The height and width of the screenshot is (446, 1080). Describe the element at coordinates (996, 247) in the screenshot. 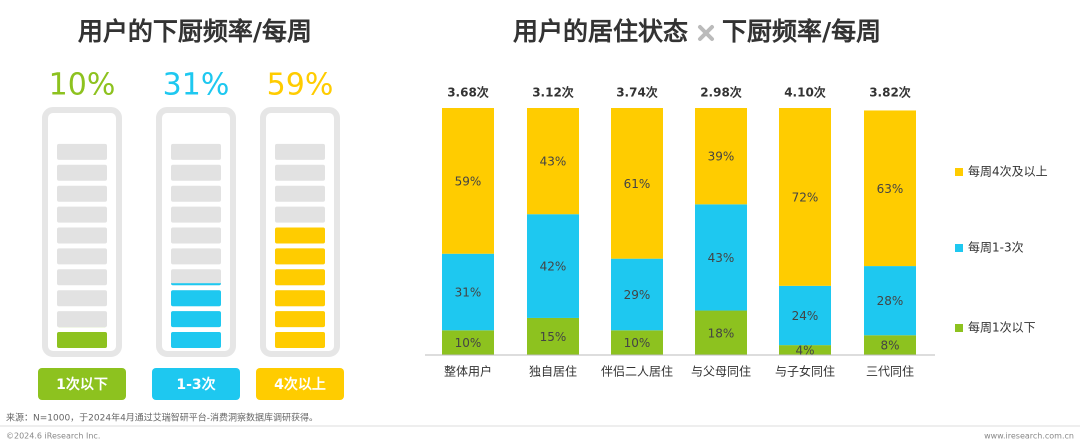

I see `legend-label: 每周1-3次` at that location.